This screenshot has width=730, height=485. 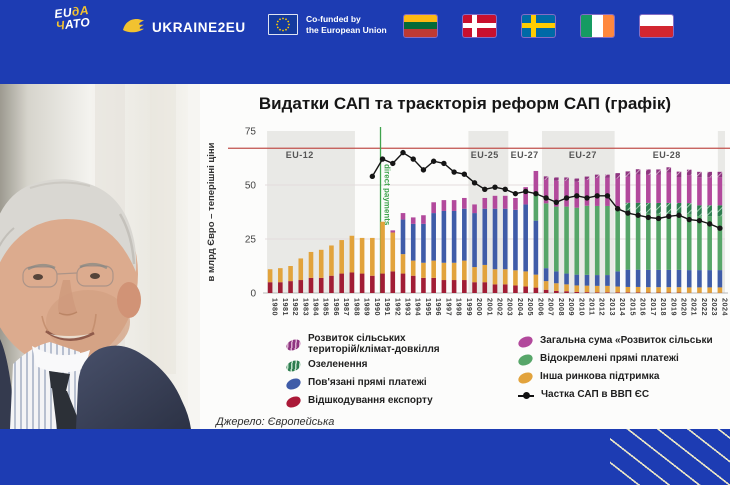 What do you see at coordinates (459, 307) in the screenshot?
I see `x-tick-label: 1998` at bounding box center [459, 307].